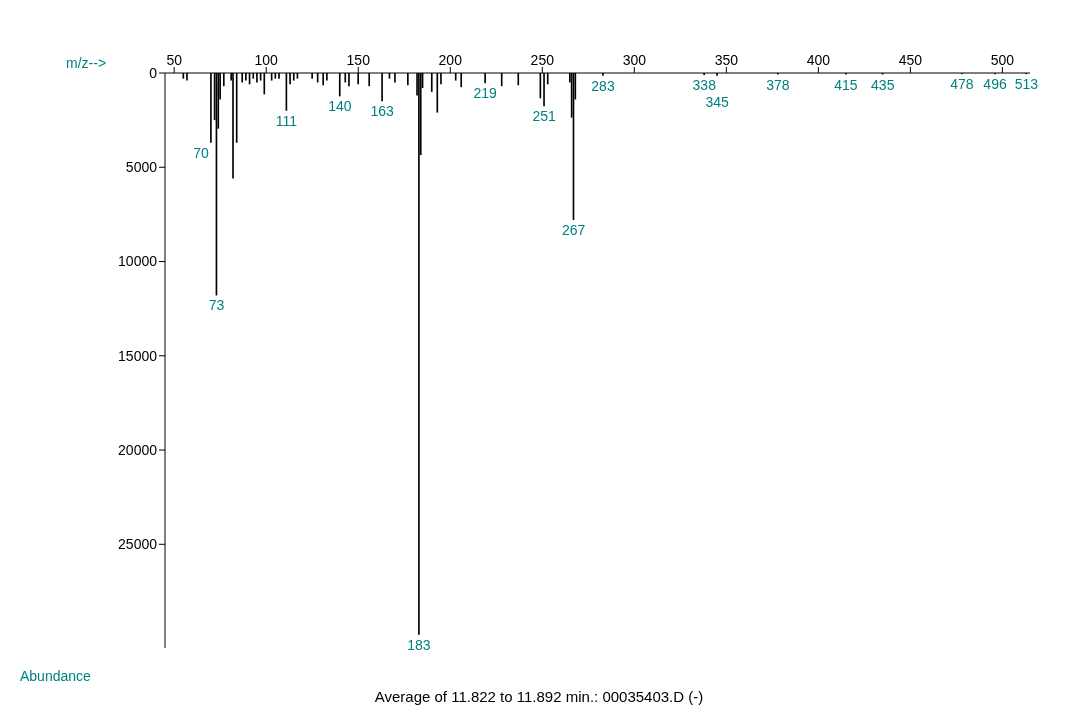 Image resolution: width=1078 pixels, height=723 pixels. Describe the element at coordinates (138, 450) in the screenshot. I see `y-tick-label: 20000` at that location.